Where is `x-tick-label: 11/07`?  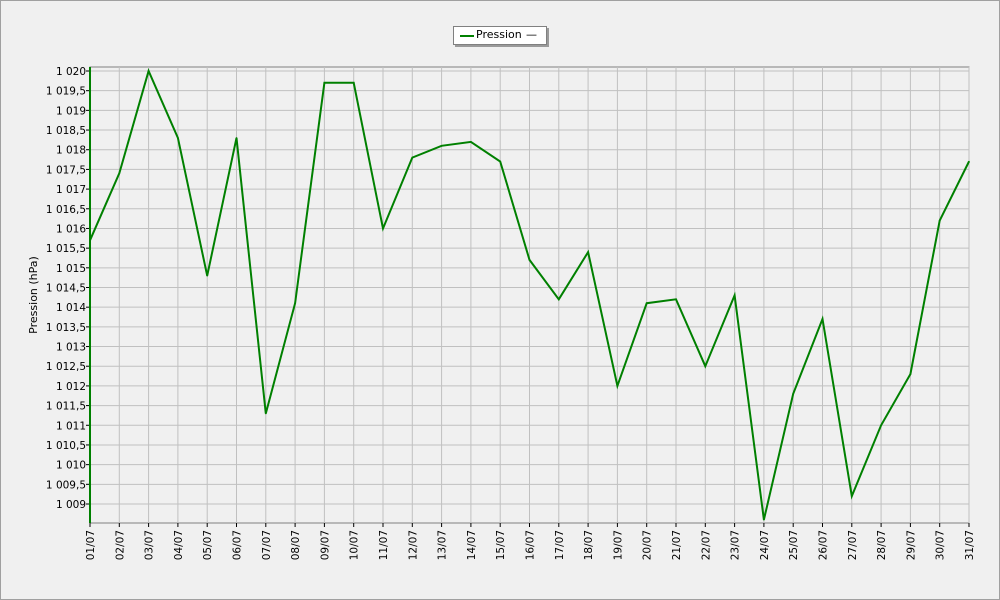 x-tick-label: 11/07 is located at coordinates (384, 545).